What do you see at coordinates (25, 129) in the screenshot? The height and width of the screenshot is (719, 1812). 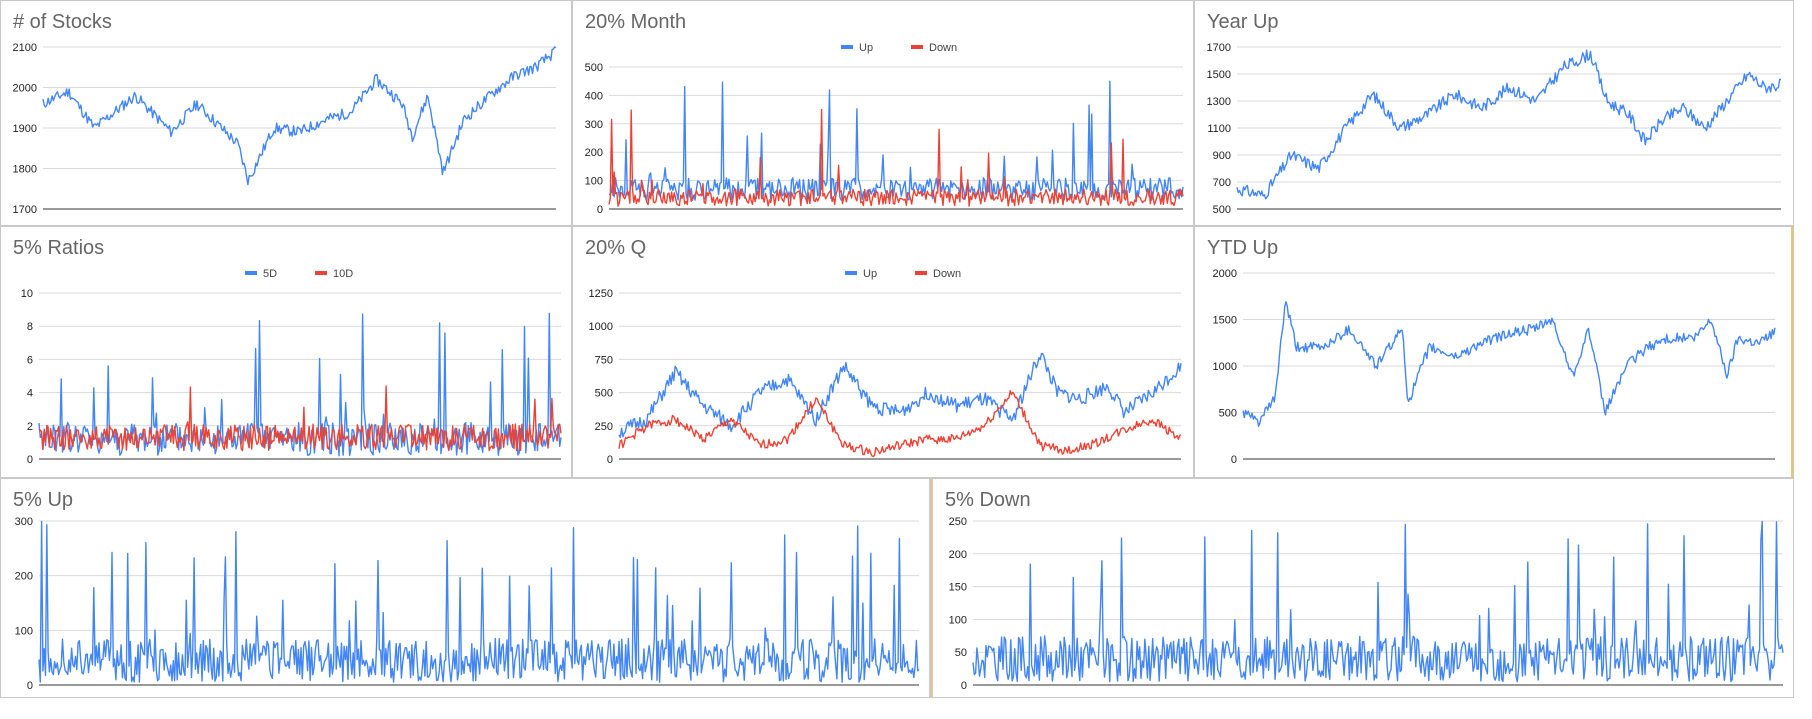 I see `y-tick-label: 1900` at bounding box center [25, 129].